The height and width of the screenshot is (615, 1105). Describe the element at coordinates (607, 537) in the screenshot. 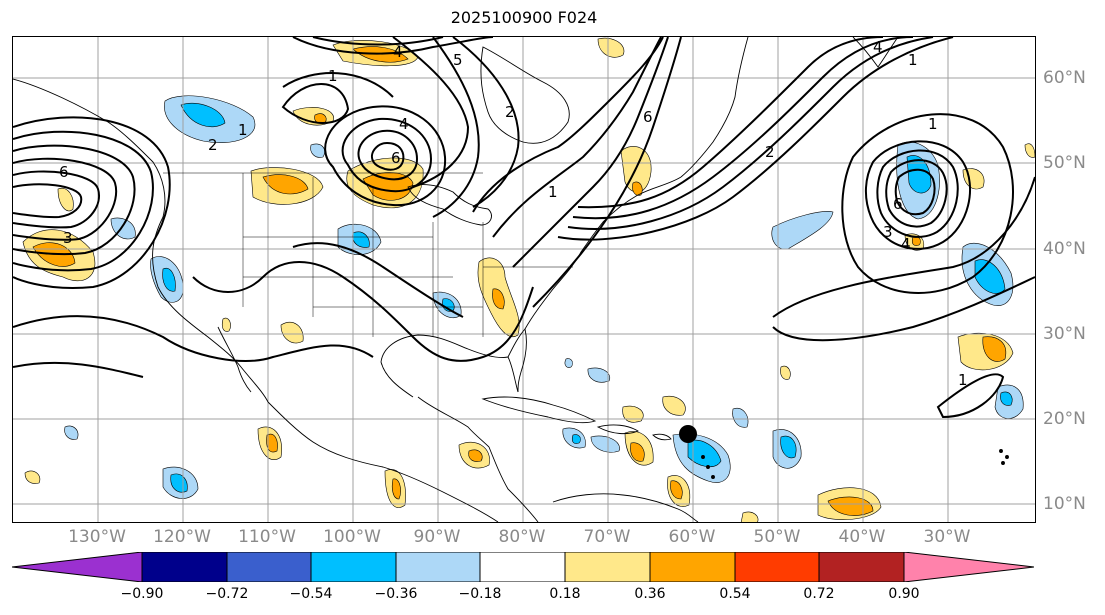

I see `lon-label: 70°W` at that location.